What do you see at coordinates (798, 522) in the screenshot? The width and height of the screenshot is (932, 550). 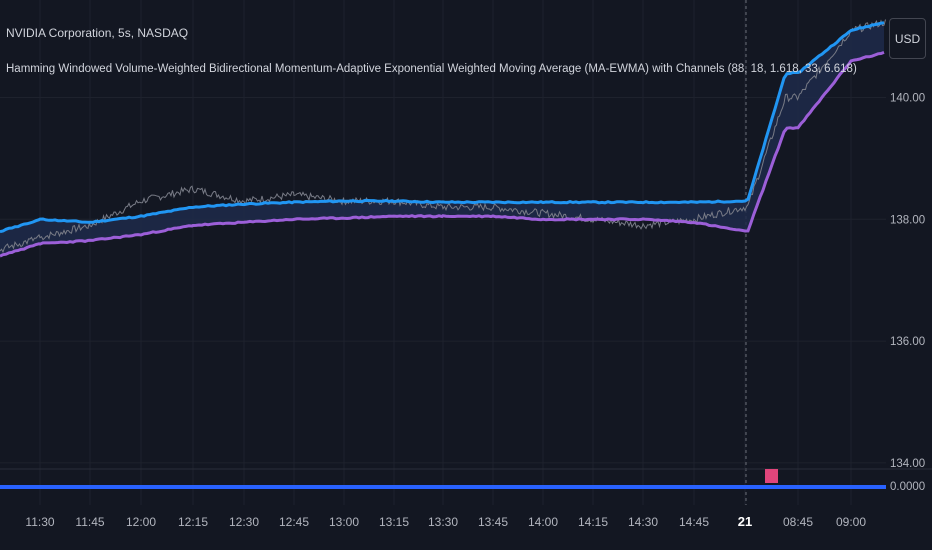 I see `x-tick-label: 08:45` at bounding box center [798, 522].